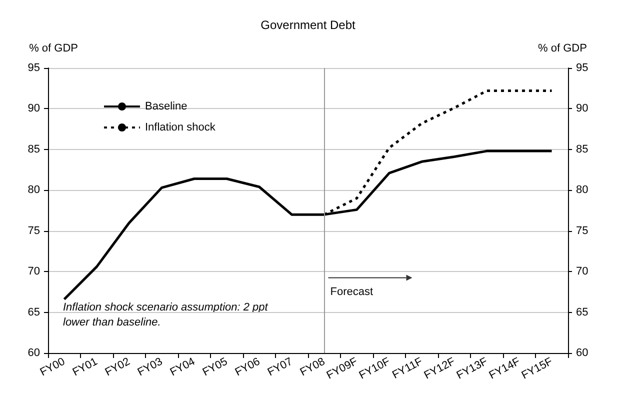  Describe the element at coordinates (438, 153) in the screenshot. I see `line-series` at that location.